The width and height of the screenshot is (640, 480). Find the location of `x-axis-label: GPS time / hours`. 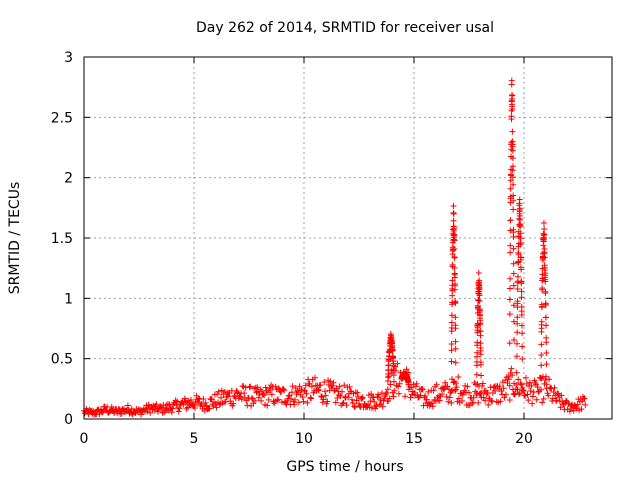

x-axis-label: GPS time / hours is located at coordinates (344, 467).